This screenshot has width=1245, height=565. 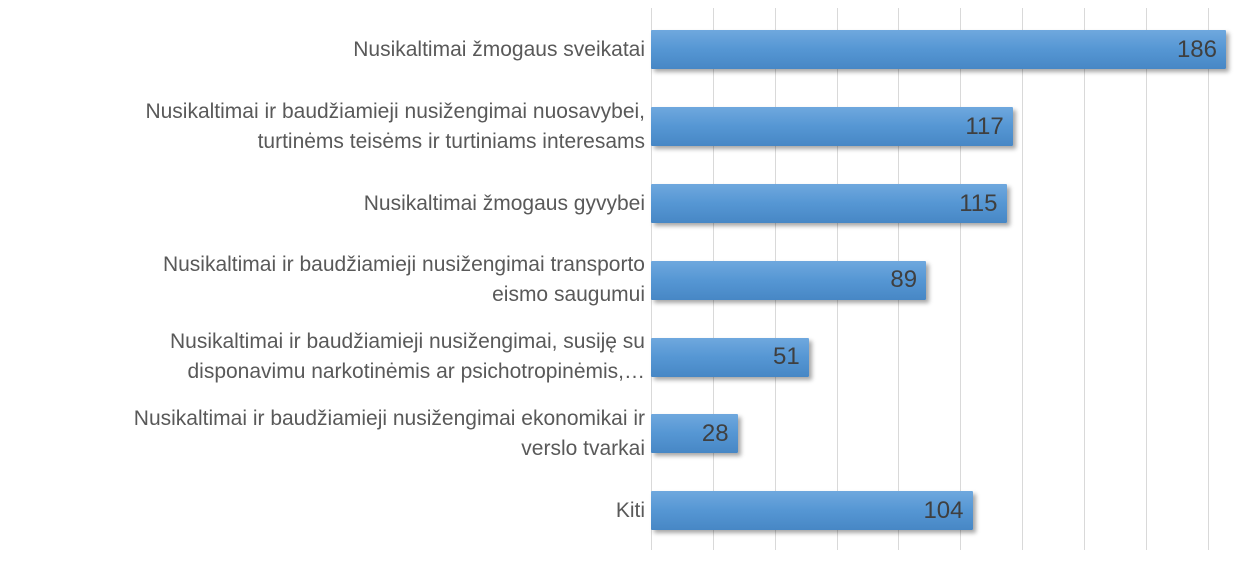 What do you see at coordinates (904, 280) in the screenshot?
I see `bar-value-label: 89` at bounding box center [904, 280].